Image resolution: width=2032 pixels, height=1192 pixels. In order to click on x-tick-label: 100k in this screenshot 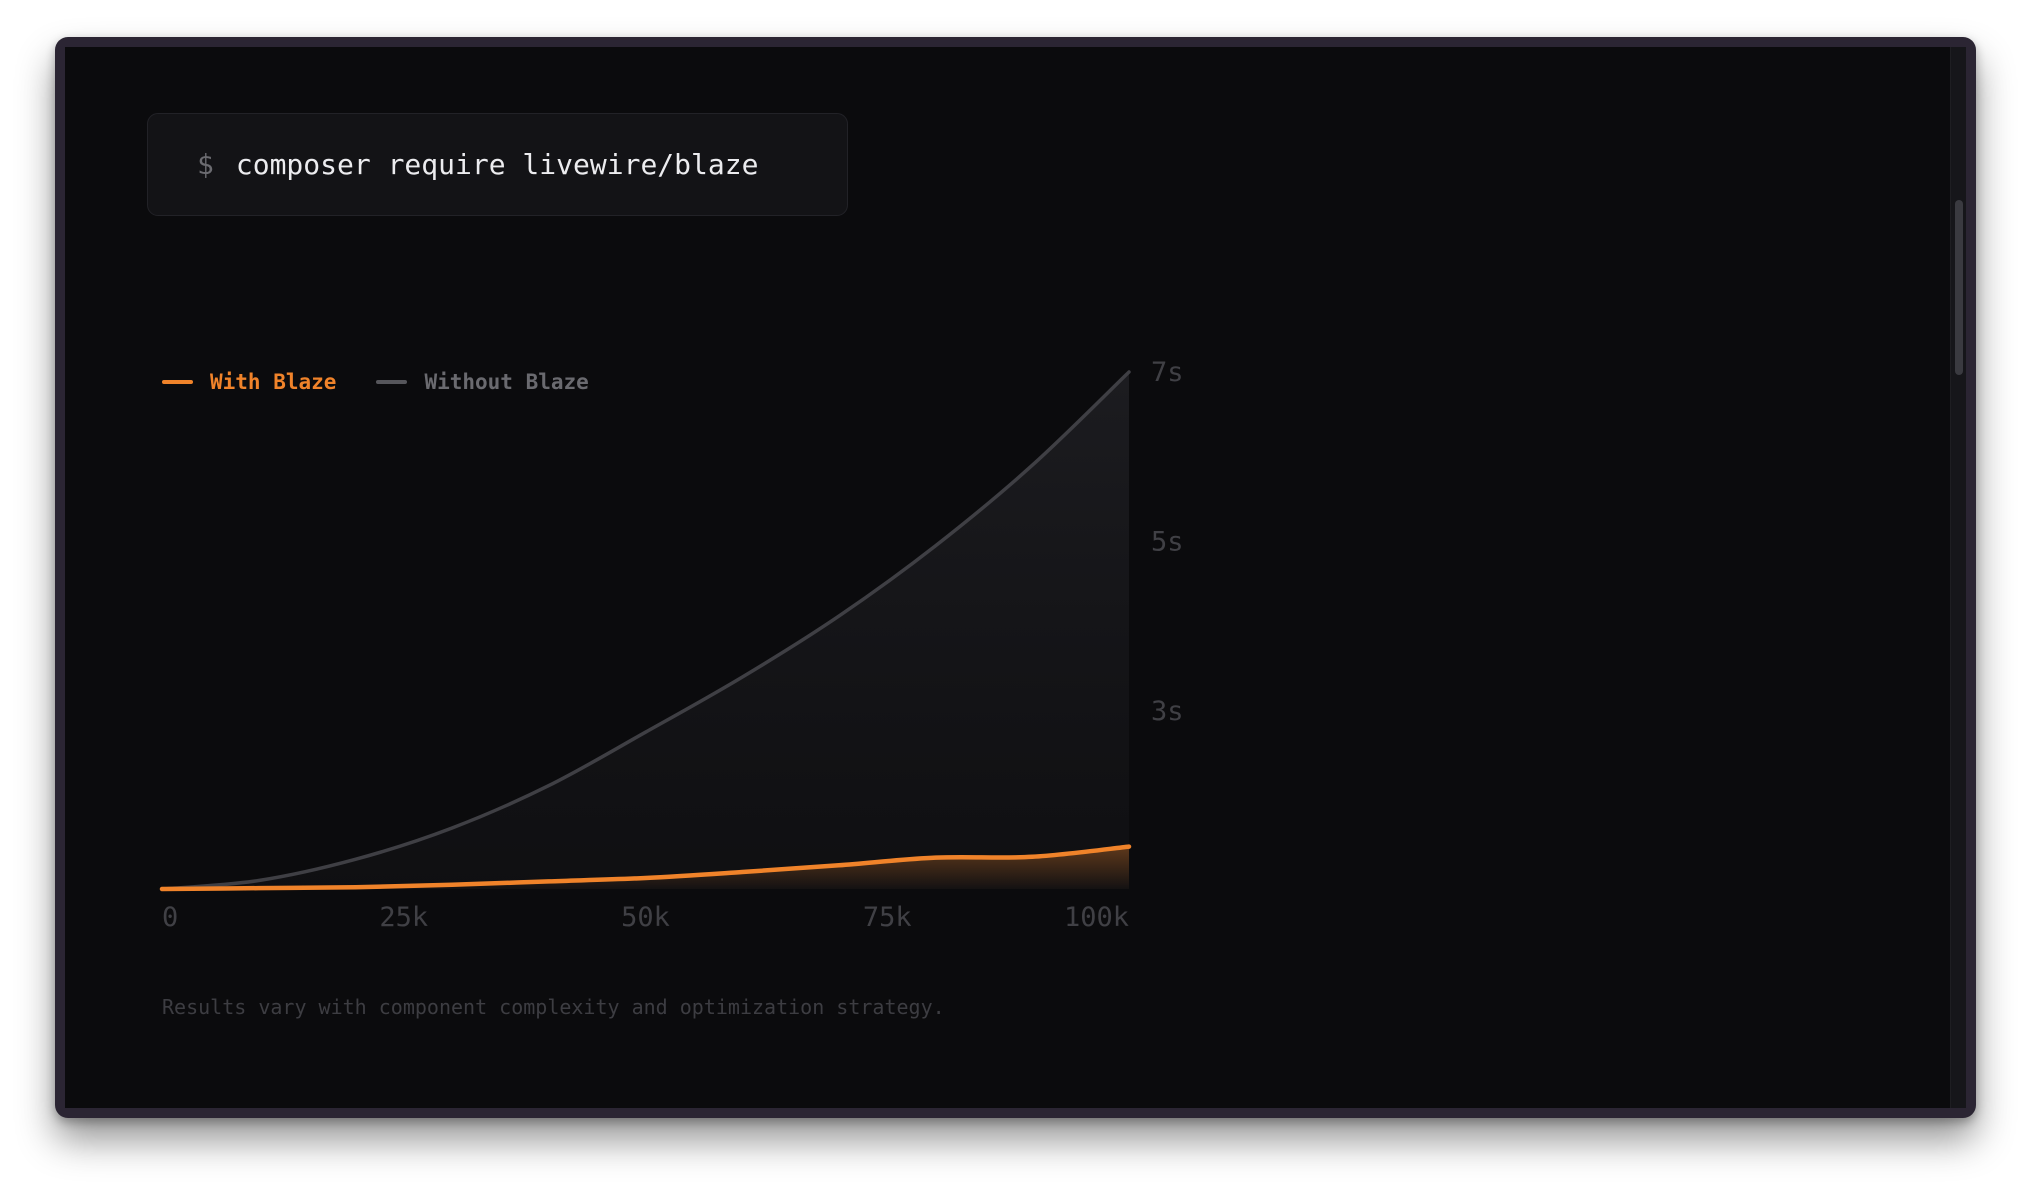, I will do `click(1096, 917)`.